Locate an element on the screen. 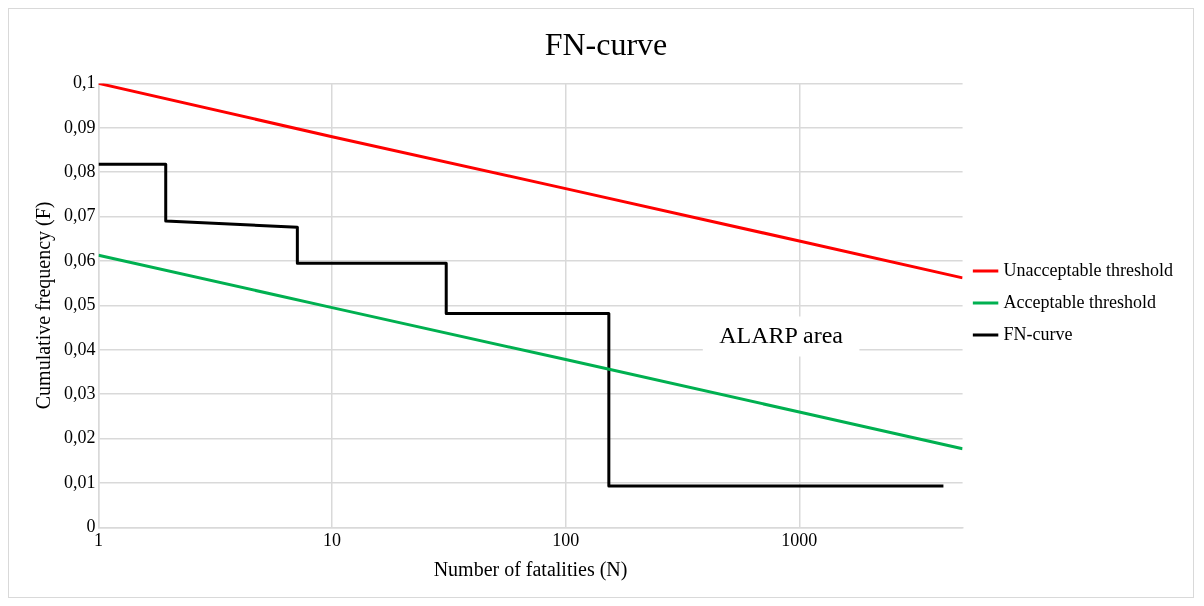 Image resolution: width=1204 pixels, height=606 pixels. x-tick-label: 1 is located at coordinates (98, 539).